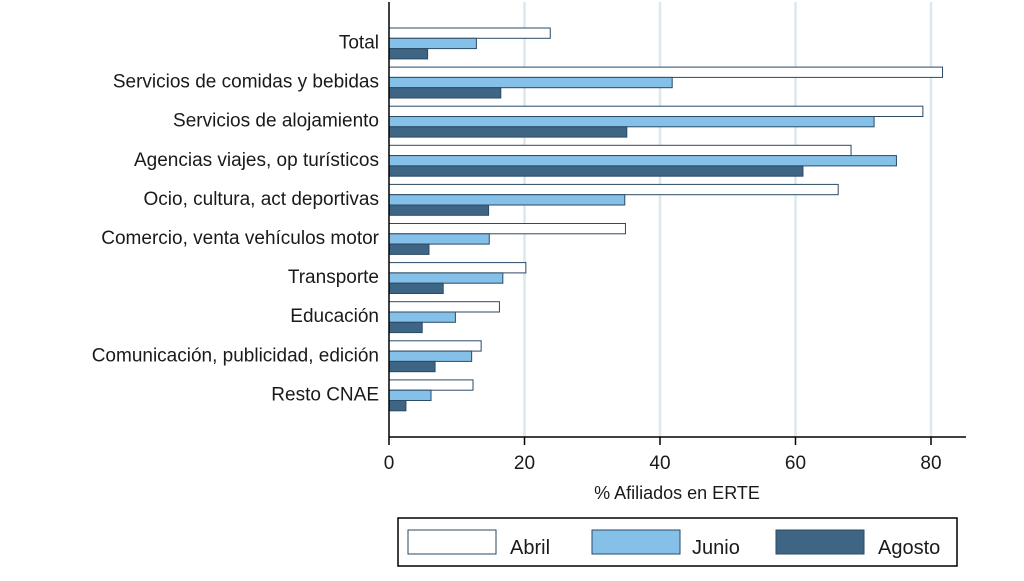 This screenshot has height=581, width=1024. Describe the element at coordinates (530, 548) in the screenshot. I see `legend-label-abril: Abril` at that location.